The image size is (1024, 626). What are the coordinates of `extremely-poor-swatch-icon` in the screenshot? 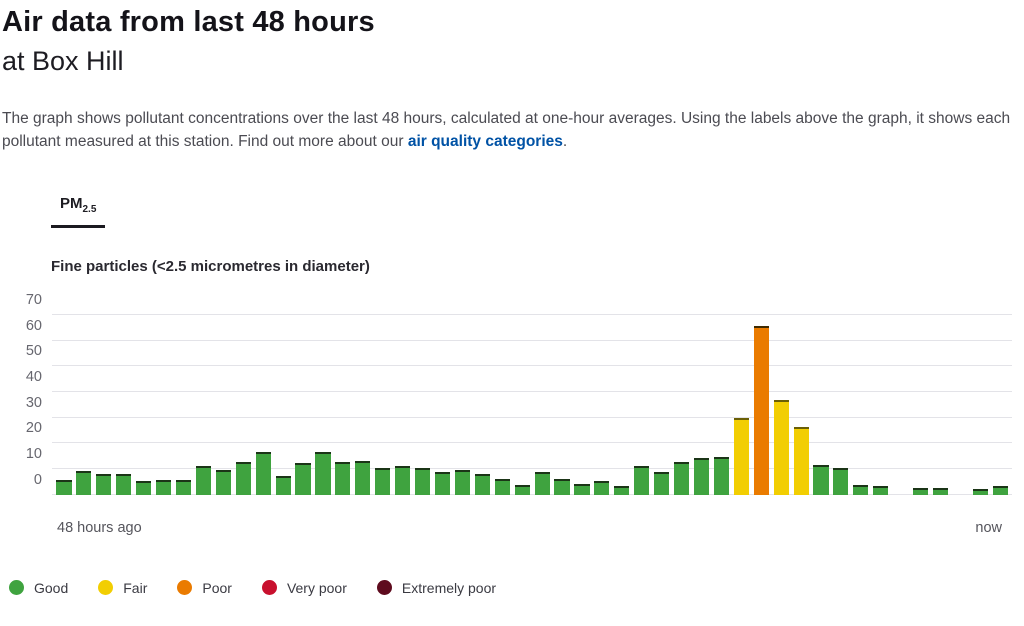 It's located at (384, 588).